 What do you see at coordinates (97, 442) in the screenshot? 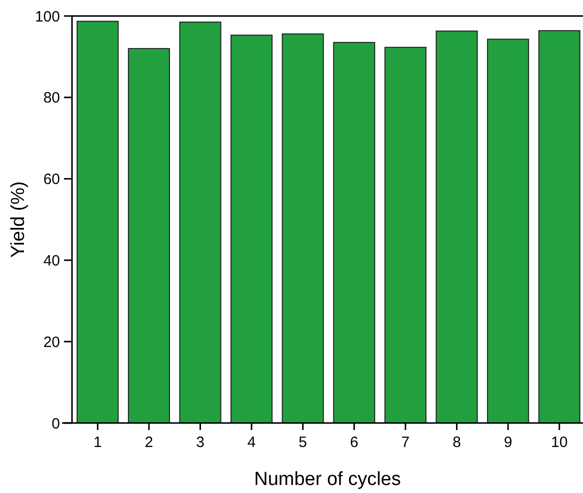
I see `x-tick-label: 1` at bounding box center [97, 442].